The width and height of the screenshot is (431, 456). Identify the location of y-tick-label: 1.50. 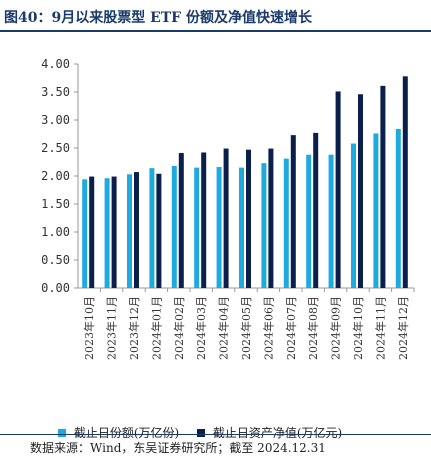
(55, 204).